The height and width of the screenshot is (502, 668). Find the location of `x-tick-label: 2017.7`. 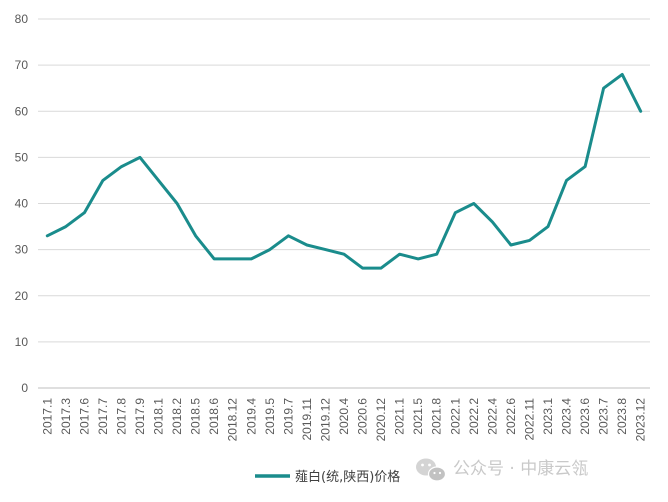

x-tick-label: 2017.7 is located at coordinates (103, 416).